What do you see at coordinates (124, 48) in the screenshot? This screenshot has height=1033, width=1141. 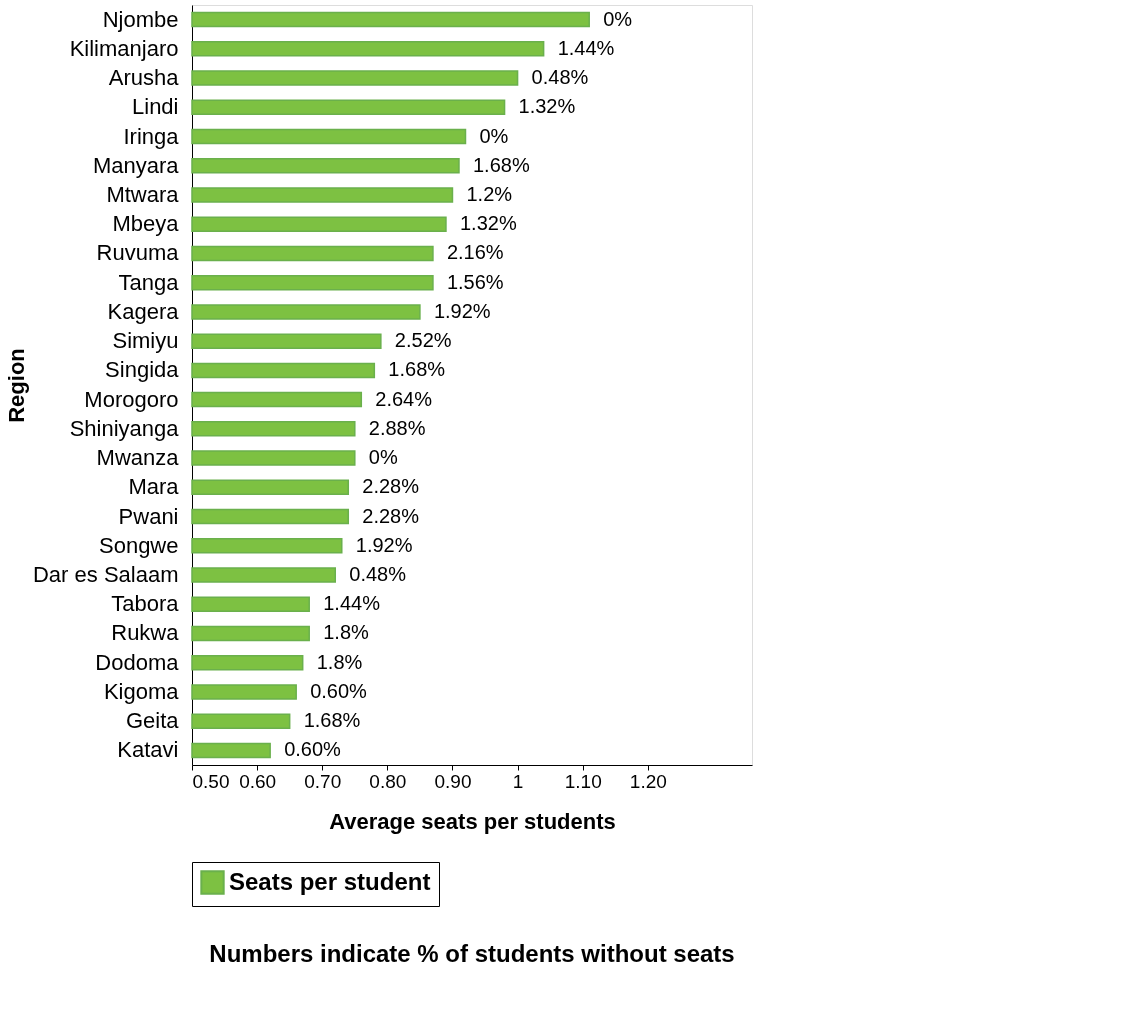 I see `y-tick-label: Kilimanjaro` at bounding box center [124, 48].